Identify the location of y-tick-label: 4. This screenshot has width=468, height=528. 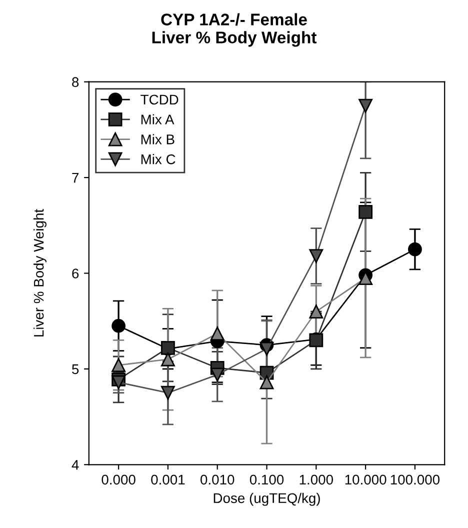
(75, 465).